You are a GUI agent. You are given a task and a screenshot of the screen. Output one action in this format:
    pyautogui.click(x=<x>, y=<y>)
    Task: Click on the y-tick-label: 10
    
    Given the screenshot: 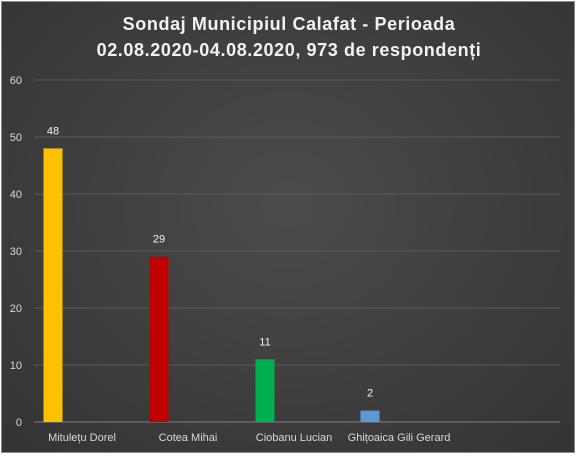 What is the action you would take?
    pyautogui.click(x=16, y=366)
    